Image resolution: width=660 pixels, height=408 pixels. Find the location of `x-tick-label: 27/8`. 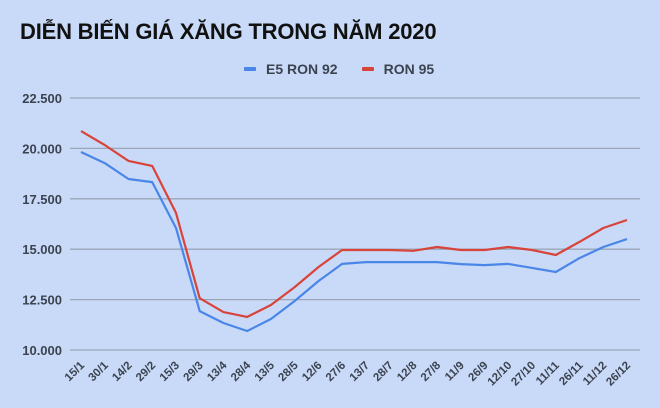

x-tick-label: 27/8 is located at coordinates (431, 371).